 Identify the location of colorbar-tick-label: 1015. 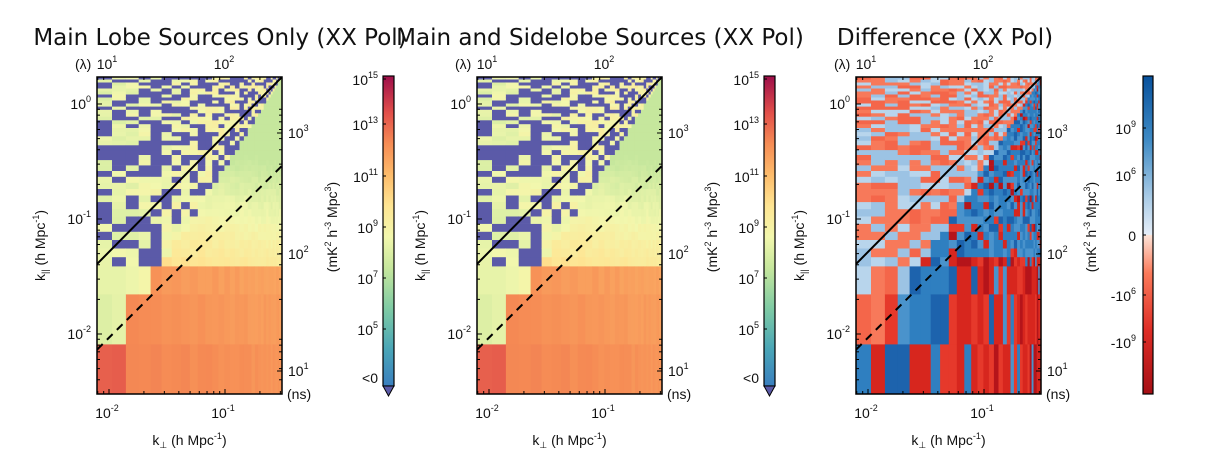
(365, 79).